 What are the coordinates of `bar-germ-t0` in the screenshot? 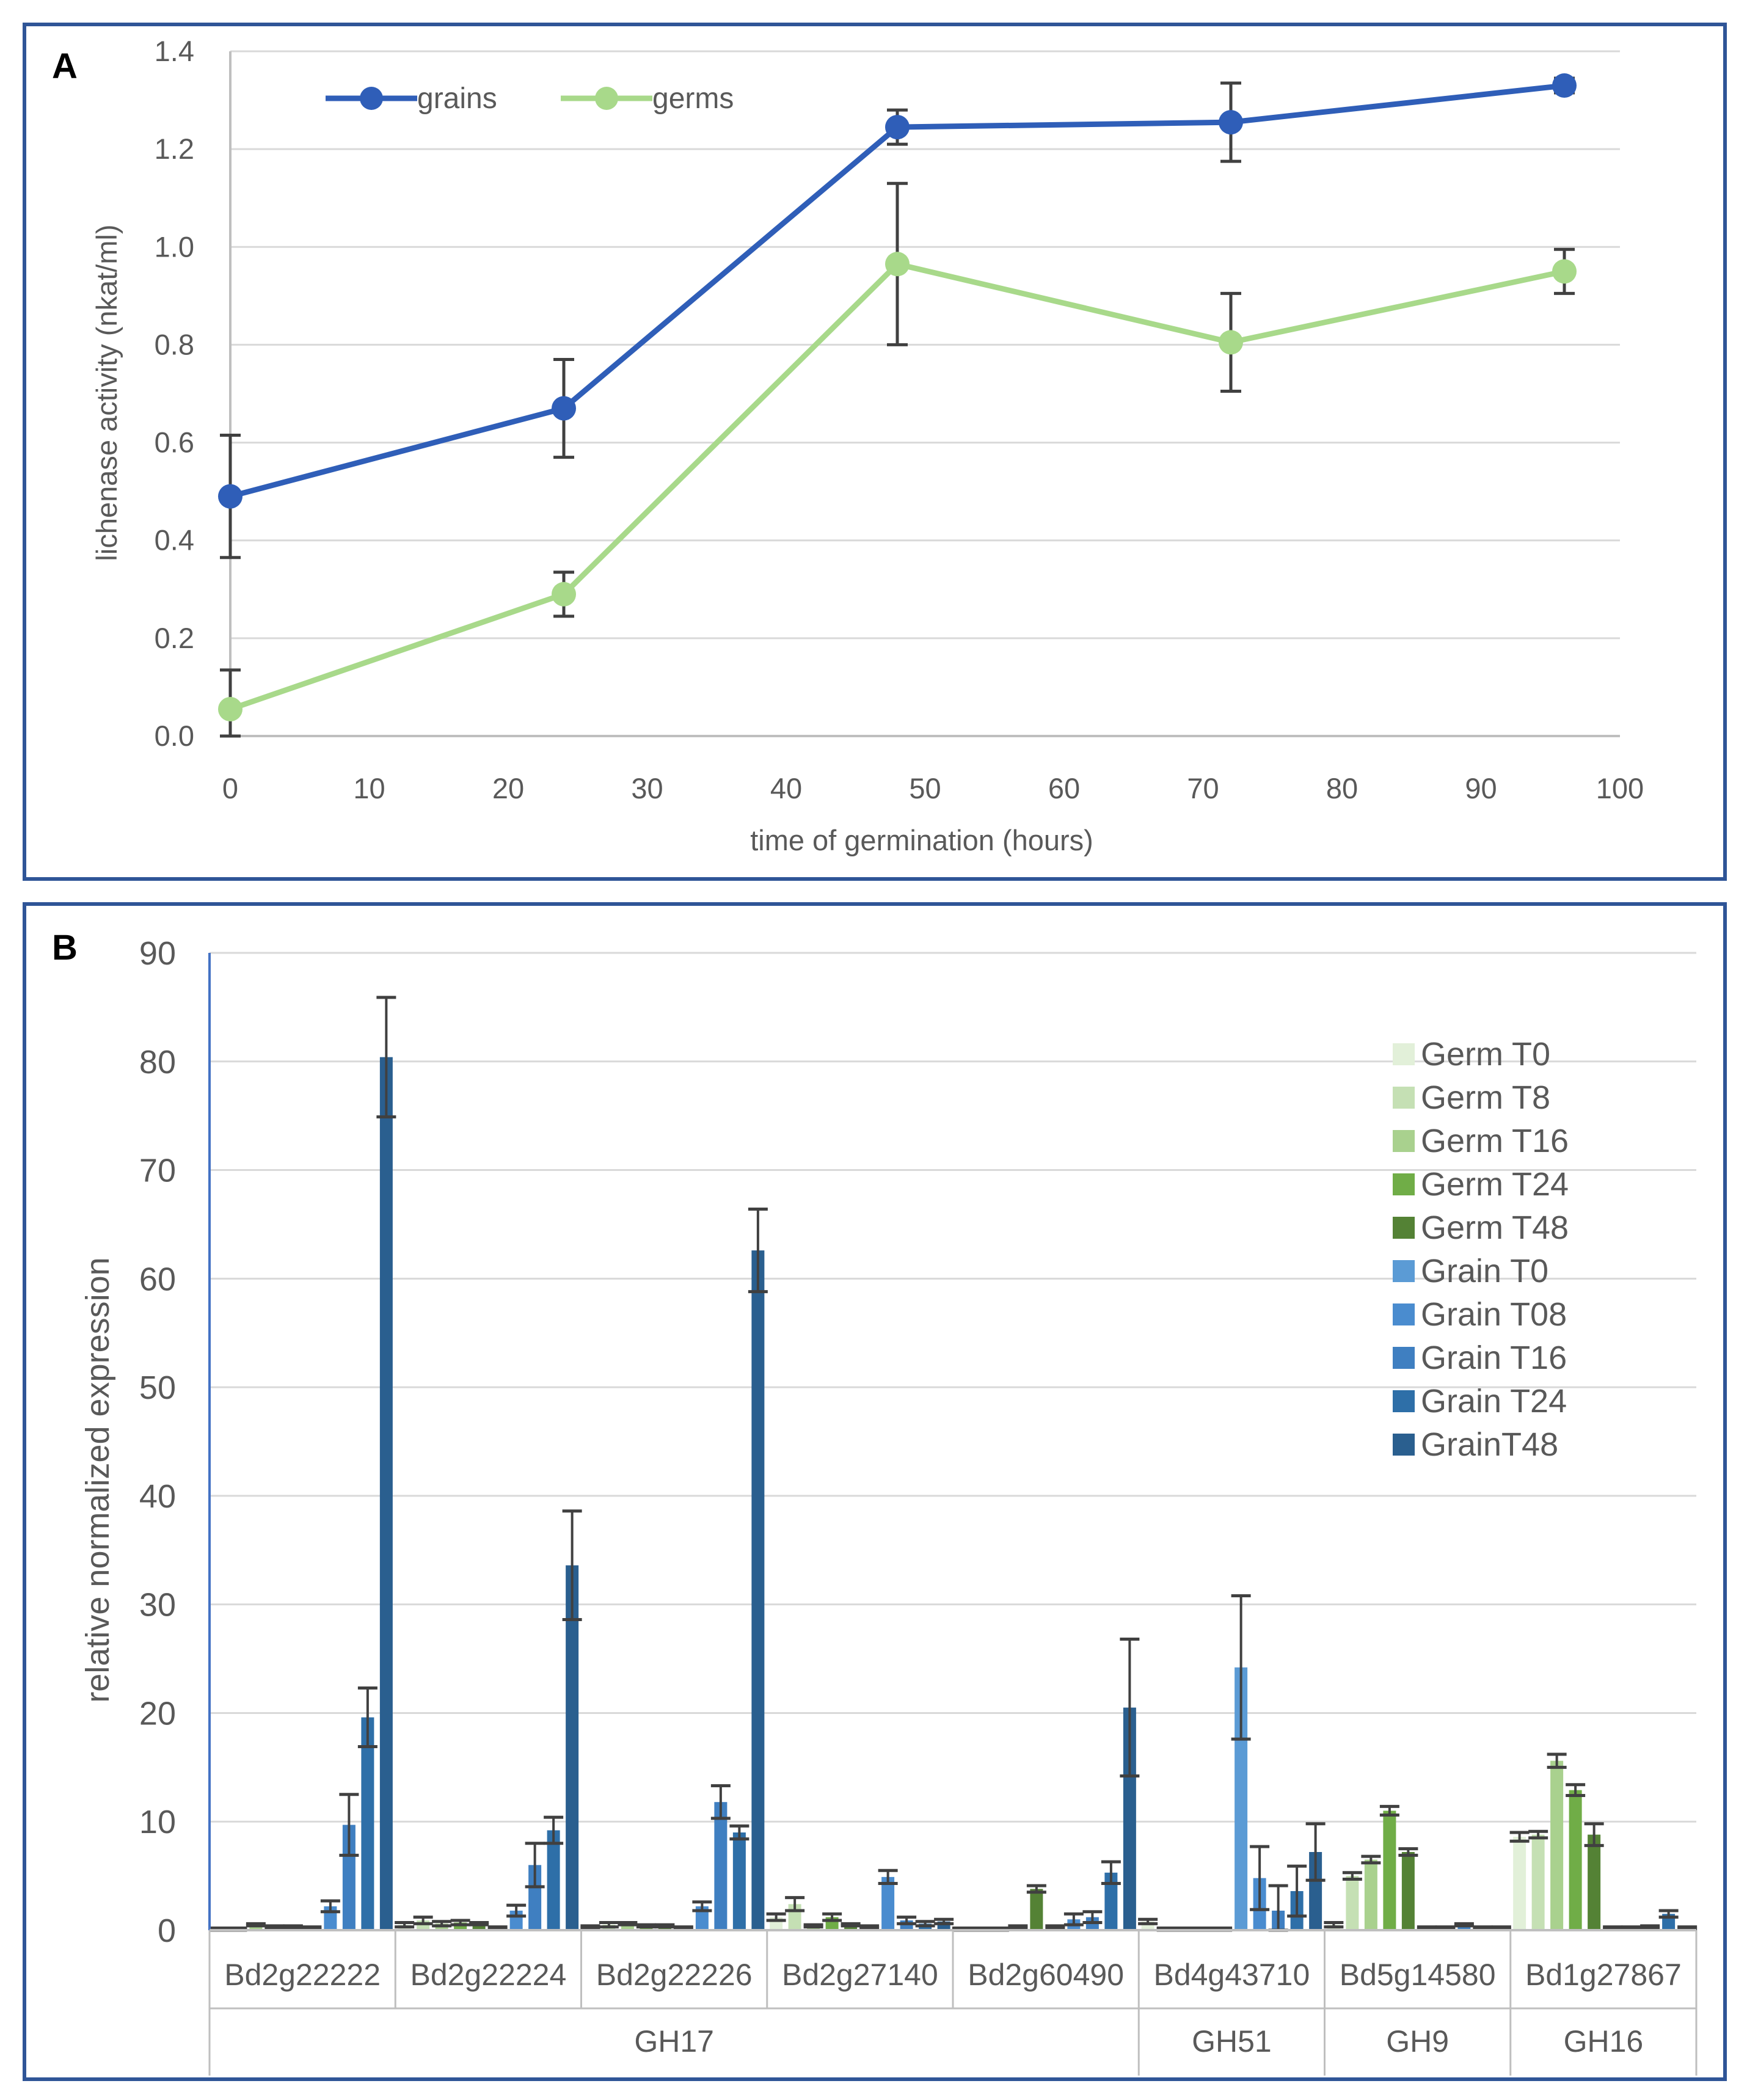 It's located at (1519, 1884).